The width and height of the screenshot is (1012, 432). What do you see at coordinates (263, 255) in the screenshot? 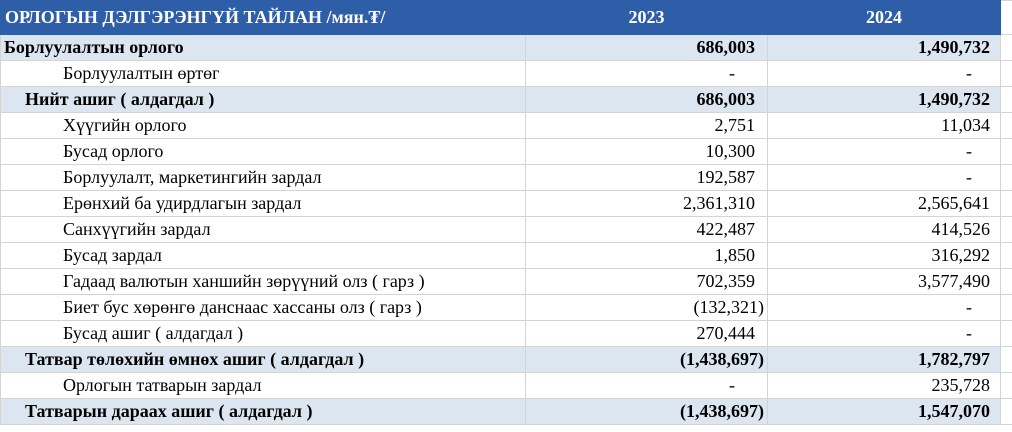
I see `row-label: Бусад зардал` at bounding box center [263, 255].